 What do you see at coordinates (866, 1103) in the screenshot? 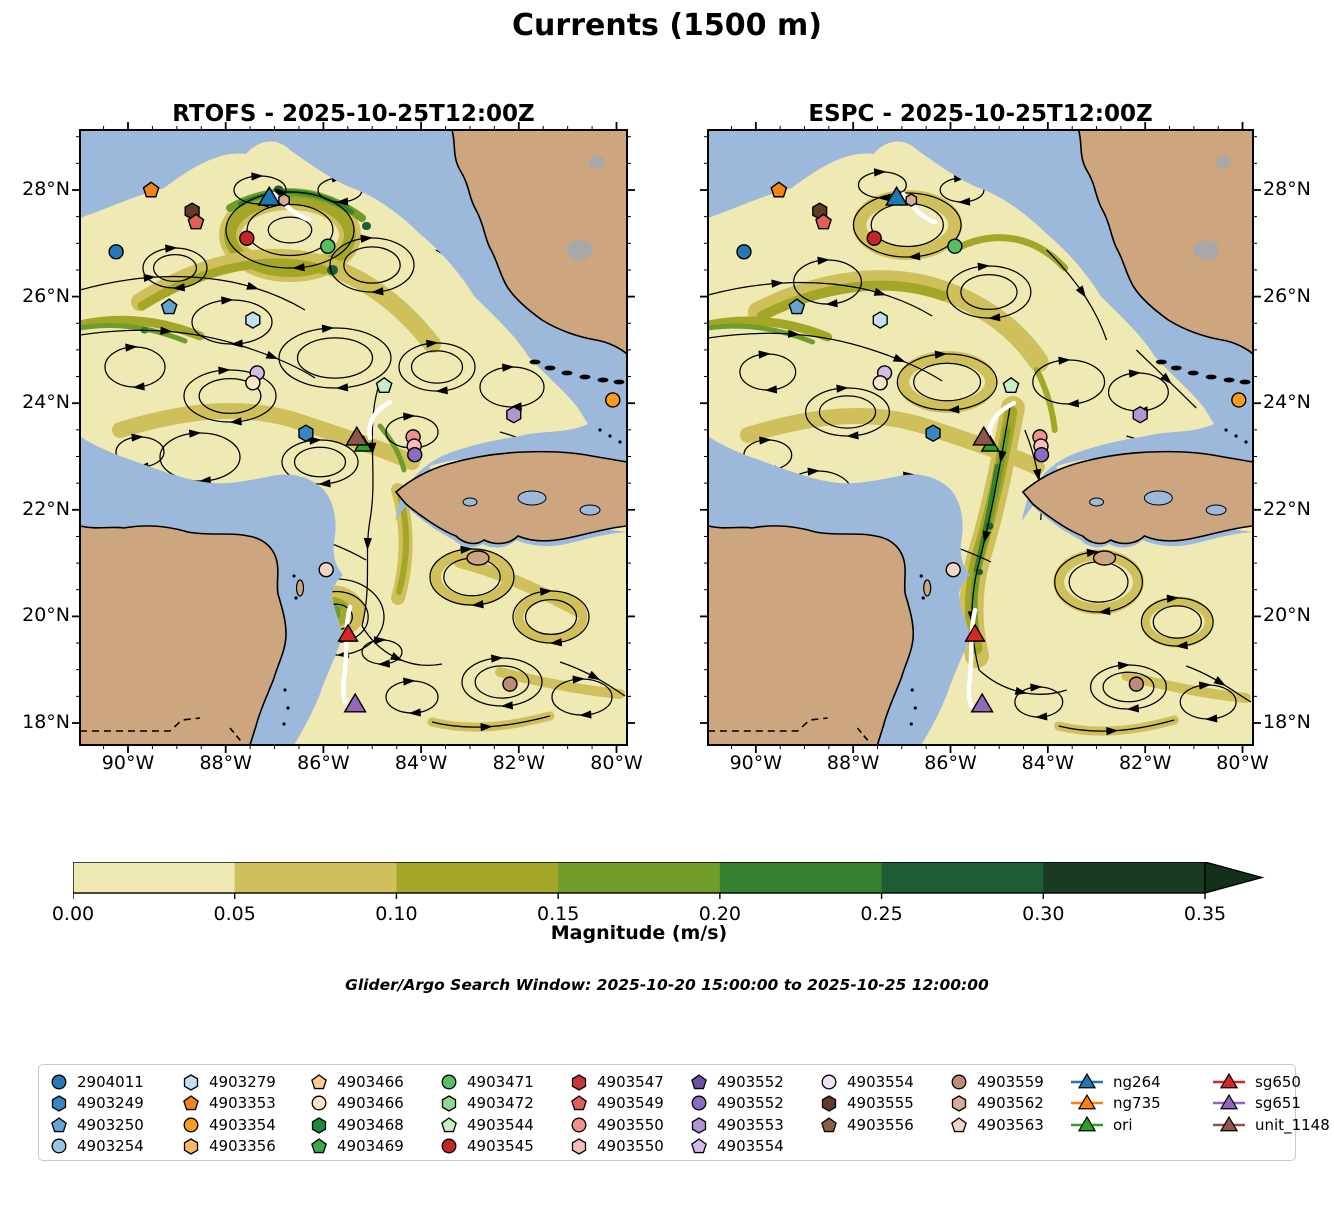
I see `legend-item-4903555: 4903555` at bounding box center [866, 1103].